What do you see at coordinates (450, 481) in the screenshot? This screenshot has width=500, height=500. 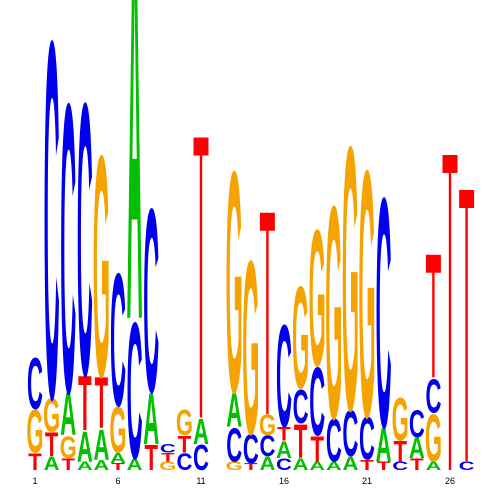 I see `x-tick-label: 26` at bounding box center [450, 481].